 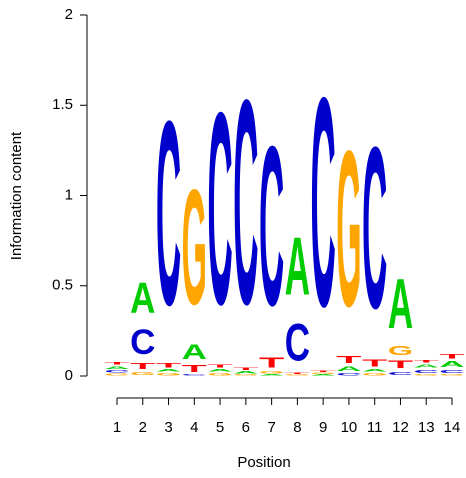 I want to click on y-tick-label: 0, so click(x=69, y=375).